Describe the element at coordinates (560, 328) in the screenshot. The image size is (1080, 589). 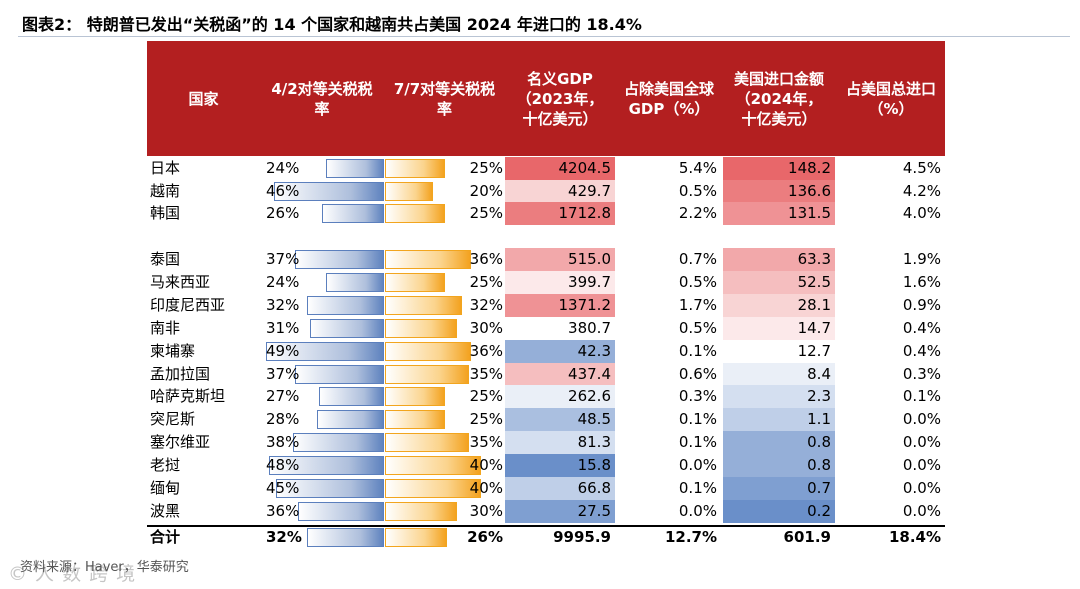
I see `gdp-value: 380.7` at that location.